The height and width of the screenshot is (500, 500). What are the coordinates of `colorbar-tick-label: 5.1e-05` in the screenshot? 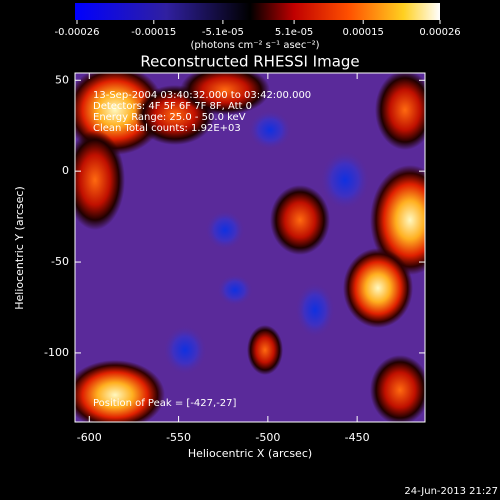 It's located at (294, 32).